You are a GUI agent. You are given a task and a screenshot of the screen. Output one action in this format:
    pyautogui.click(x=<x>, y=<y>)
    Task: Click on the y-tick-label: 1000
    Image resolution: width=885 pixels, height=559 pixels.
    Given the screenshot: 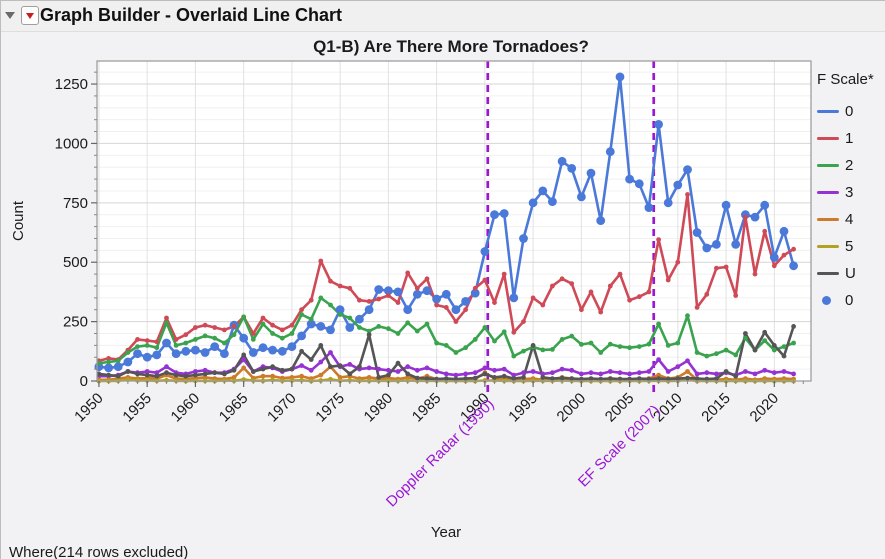 What is the action you would take?
    pyautogui.click(x=71, y=143)
    